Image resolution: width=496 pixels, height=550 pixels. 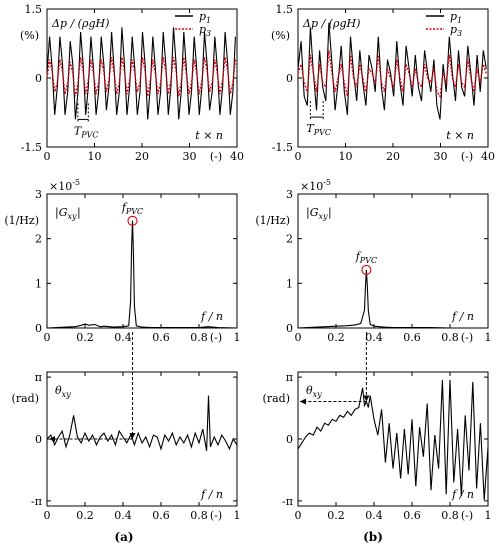 What do you see at coordinates (373, 537) in the screenshot?
I see `panel-label-b: (b)` at bounding box center [373, 537].